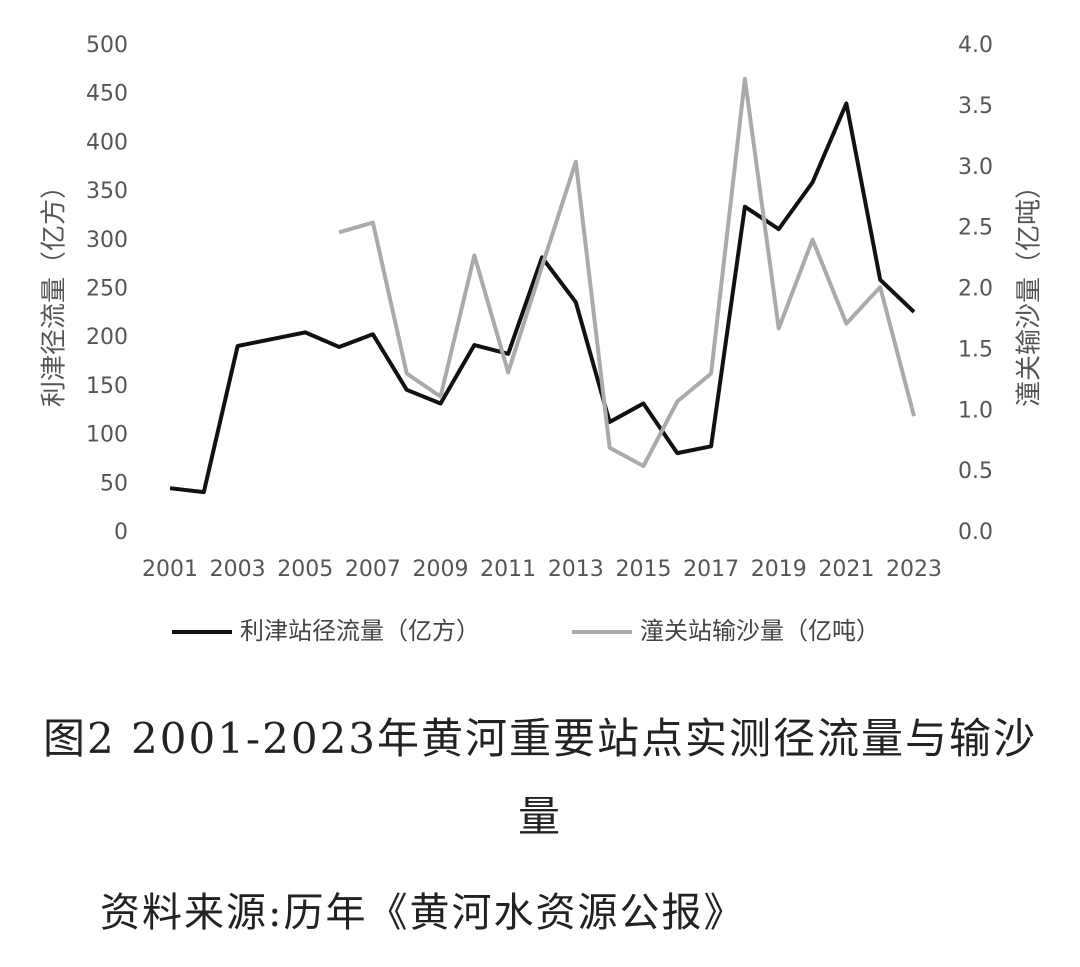 The width and height of the screenshot is (1080, 967). Describe the element at coordinates (711, 569) in the screenshot. I see `x-tick-label: 2017` at that location.